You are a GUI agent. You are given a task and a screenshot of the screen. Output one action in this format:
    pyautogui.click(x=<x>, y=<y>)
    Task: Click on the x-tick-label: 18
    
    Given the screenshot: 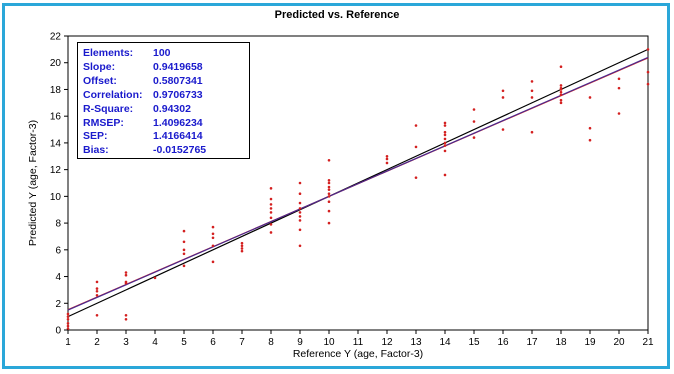 What is the action you would take?
    pyautogui.click(x=561, y=342)
    